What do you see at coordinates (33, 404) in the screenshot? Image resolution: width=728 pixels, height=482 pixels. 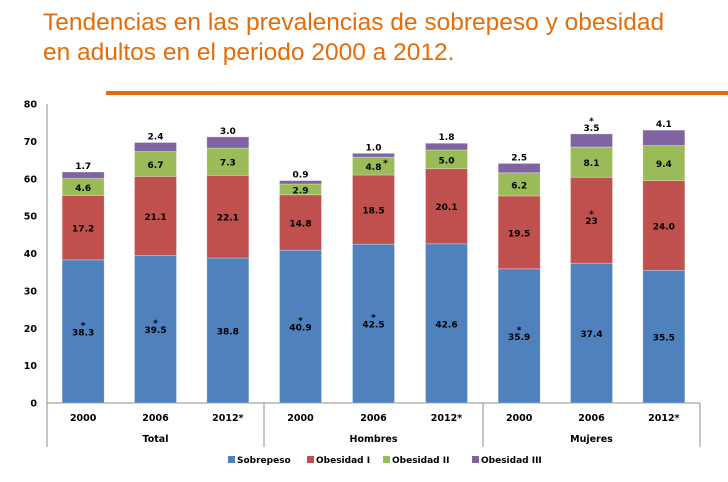 I see `y-tick-label: 0` at bounding box center [33, 404].